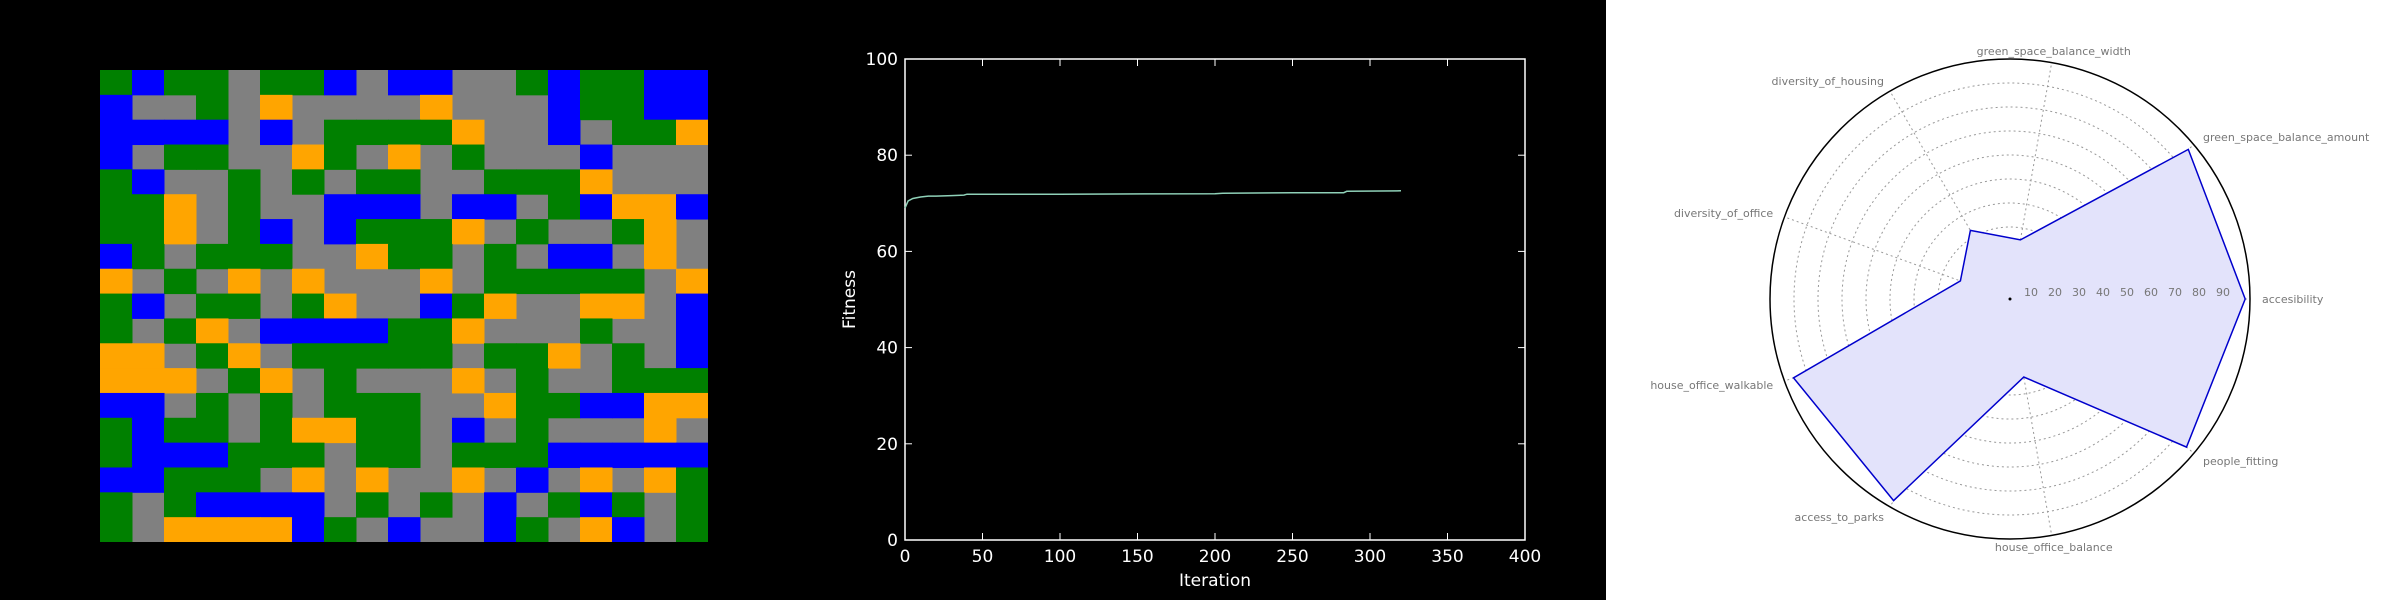 This screenshot has width=2400, height=600. What do you see at coordinates (1153, 199) in the screenshot?
I see `fitness-series-line` at bounding box center [1153, 199].